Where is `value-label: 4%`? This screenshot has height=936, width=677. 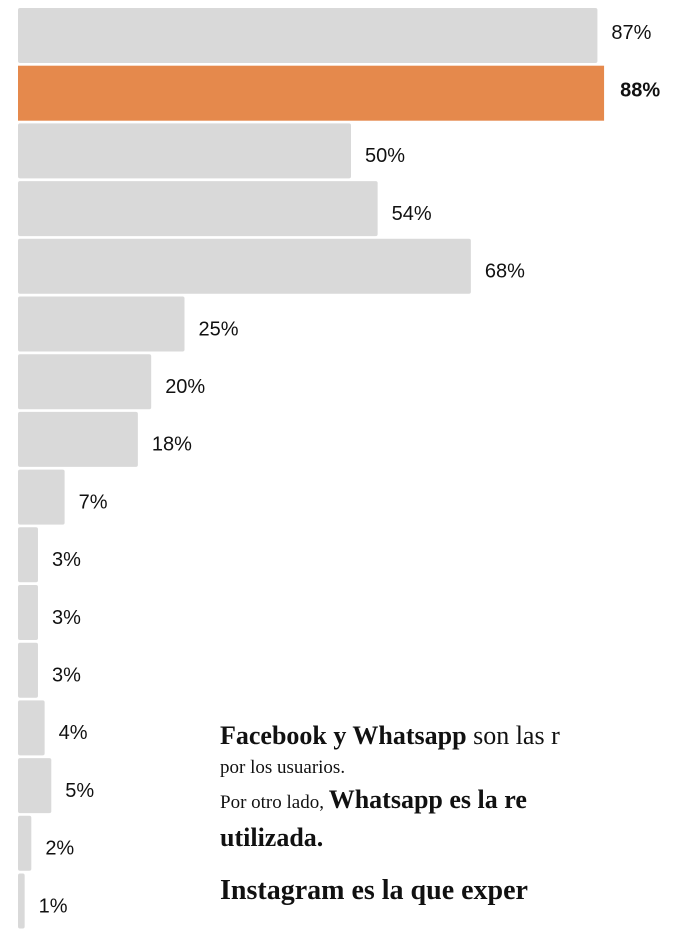
value-label: 4% is located at coordinates (73, 733).